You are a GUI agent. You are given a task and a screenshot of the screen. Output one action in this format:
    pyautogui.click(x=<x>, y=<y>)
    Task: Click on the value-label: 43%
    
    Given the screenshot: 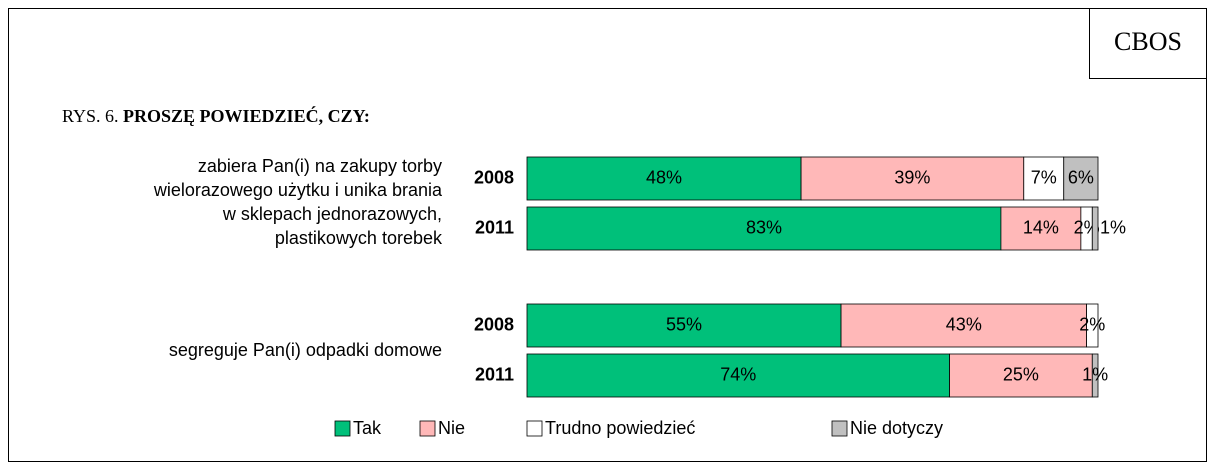 What is the action you would take?
    pyautogui.click(x=964, y=324)
    